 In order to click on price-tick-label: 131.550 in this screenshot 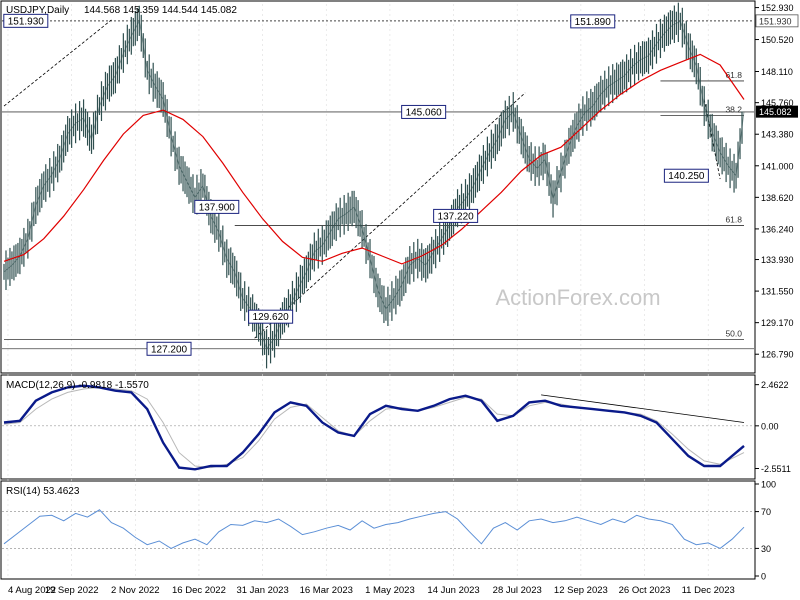, I will do `click(777, 292)`.